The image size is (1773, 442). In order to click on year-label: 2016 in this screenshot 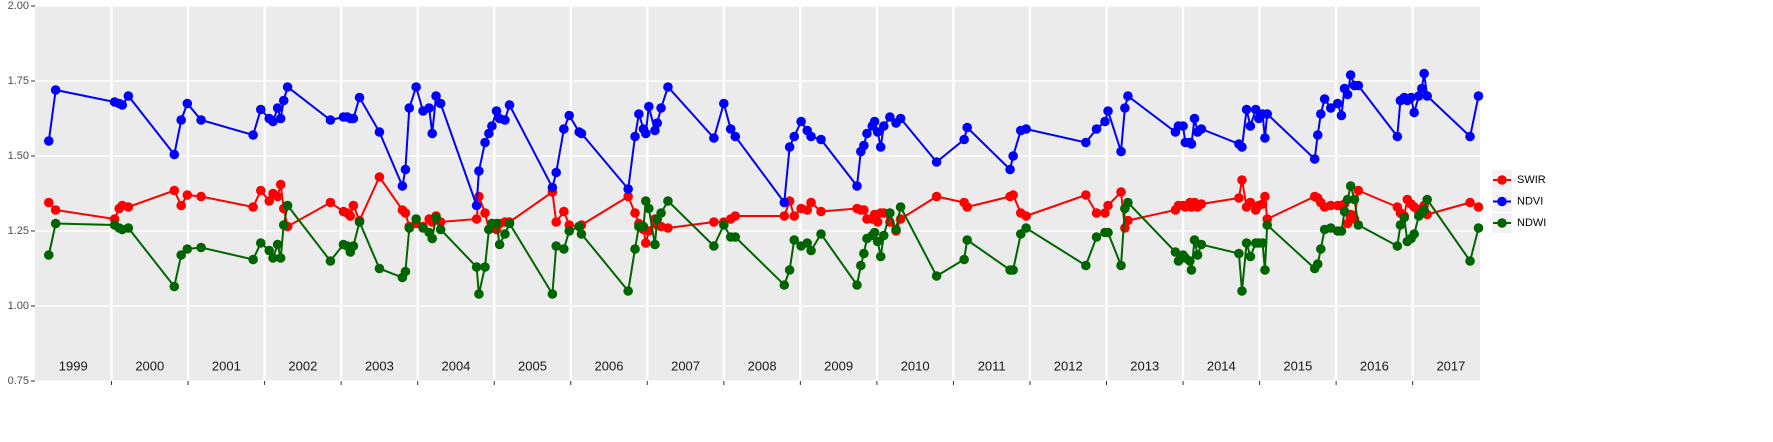, I will do `click(1374, 365)`.